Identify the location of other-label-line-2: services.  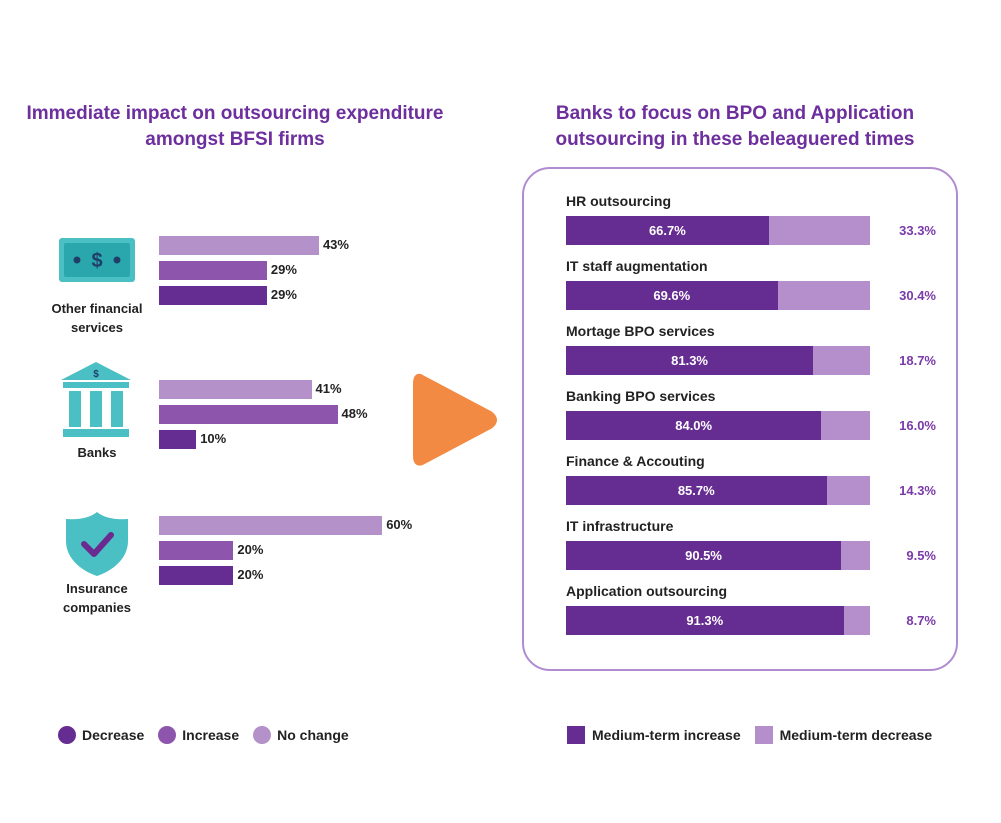
(97, 327).